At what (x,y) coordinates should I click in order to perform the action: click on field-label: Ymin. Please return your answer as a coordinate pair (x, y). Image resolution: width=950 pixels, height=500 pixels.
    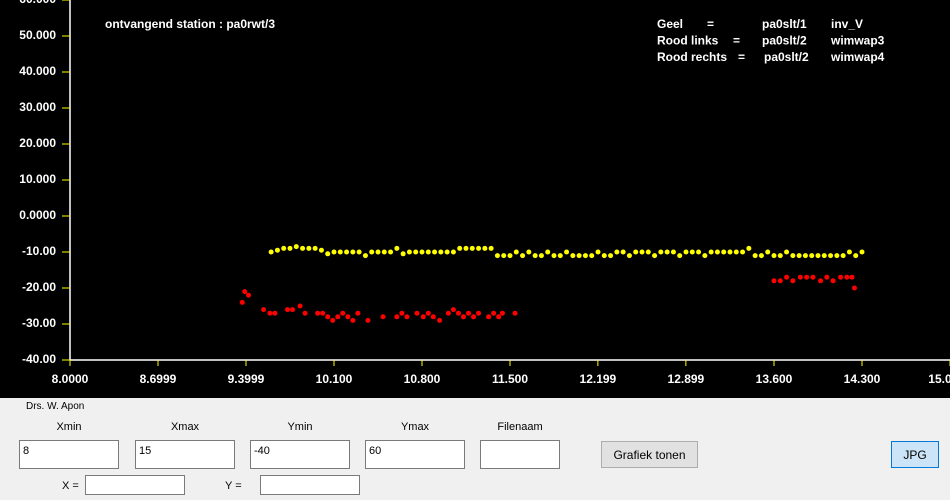
    Looking at the image, I should click on (300, 427).